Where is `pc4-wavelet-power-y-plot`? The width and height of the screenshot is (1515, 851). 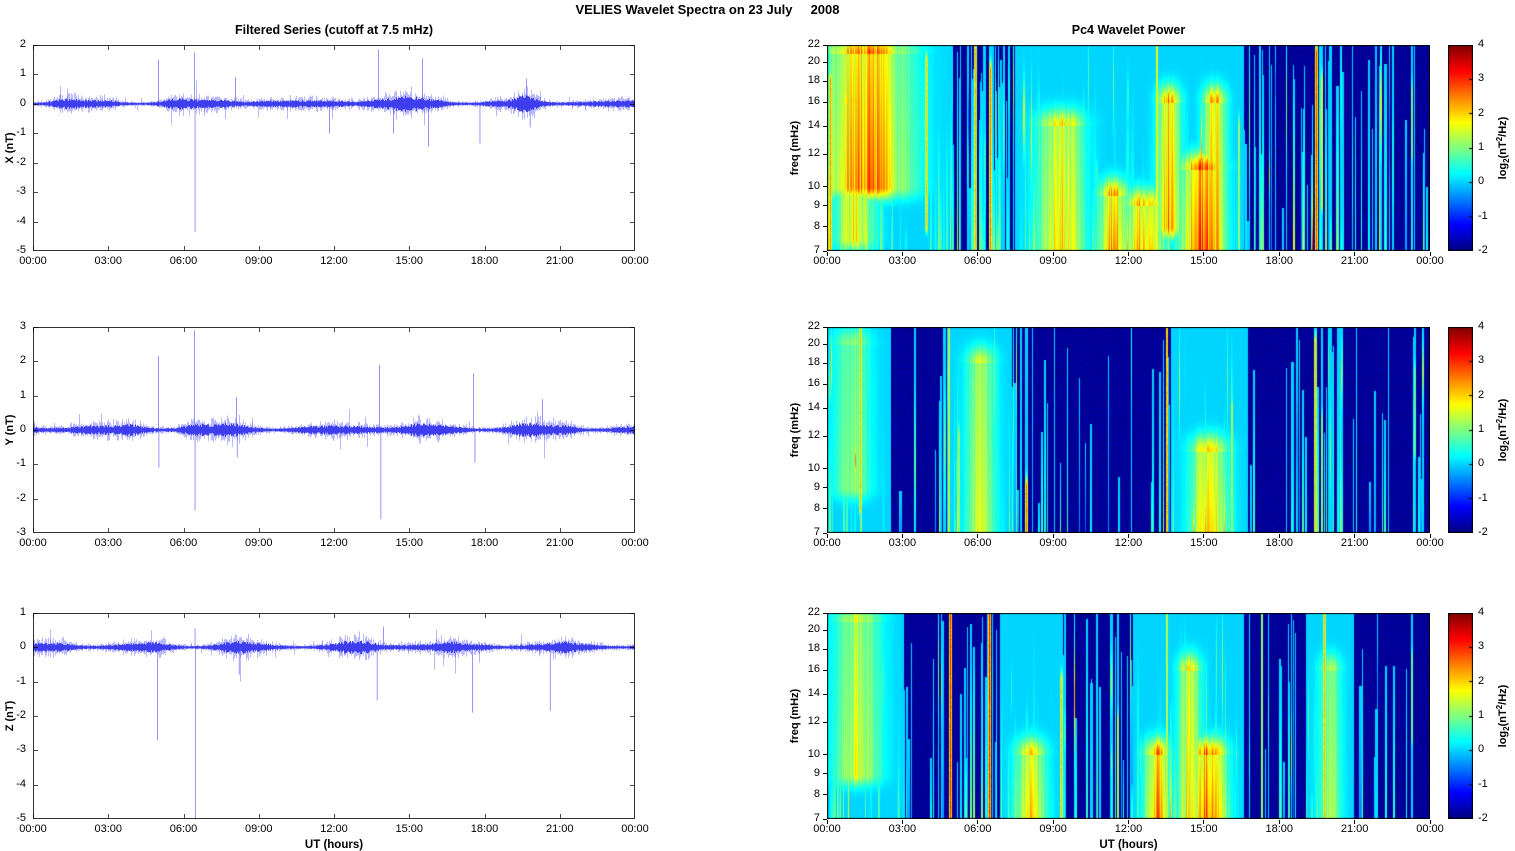 pc4-wavelet-power-y-plot is located at coordinates (1128, 430).